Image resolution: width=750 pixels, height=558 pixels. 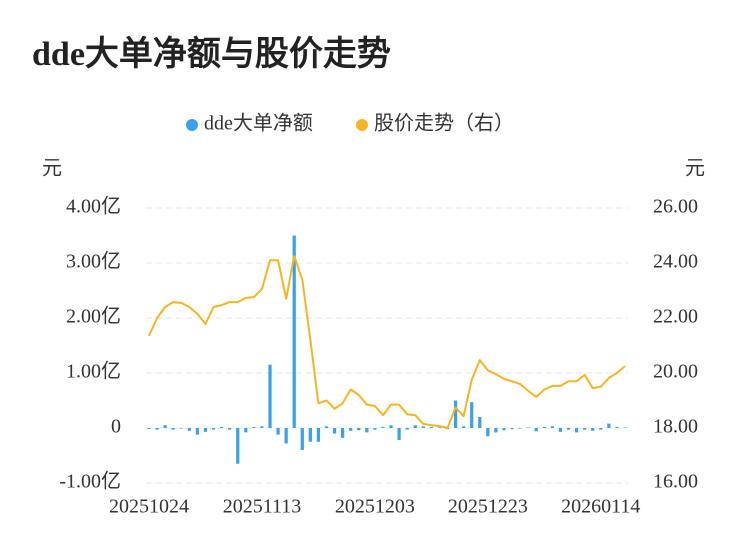 What do you see at coordinates (52, 169) in the screenshot?
I see `y-axis-label: 元` at bounding box center [52, 169].